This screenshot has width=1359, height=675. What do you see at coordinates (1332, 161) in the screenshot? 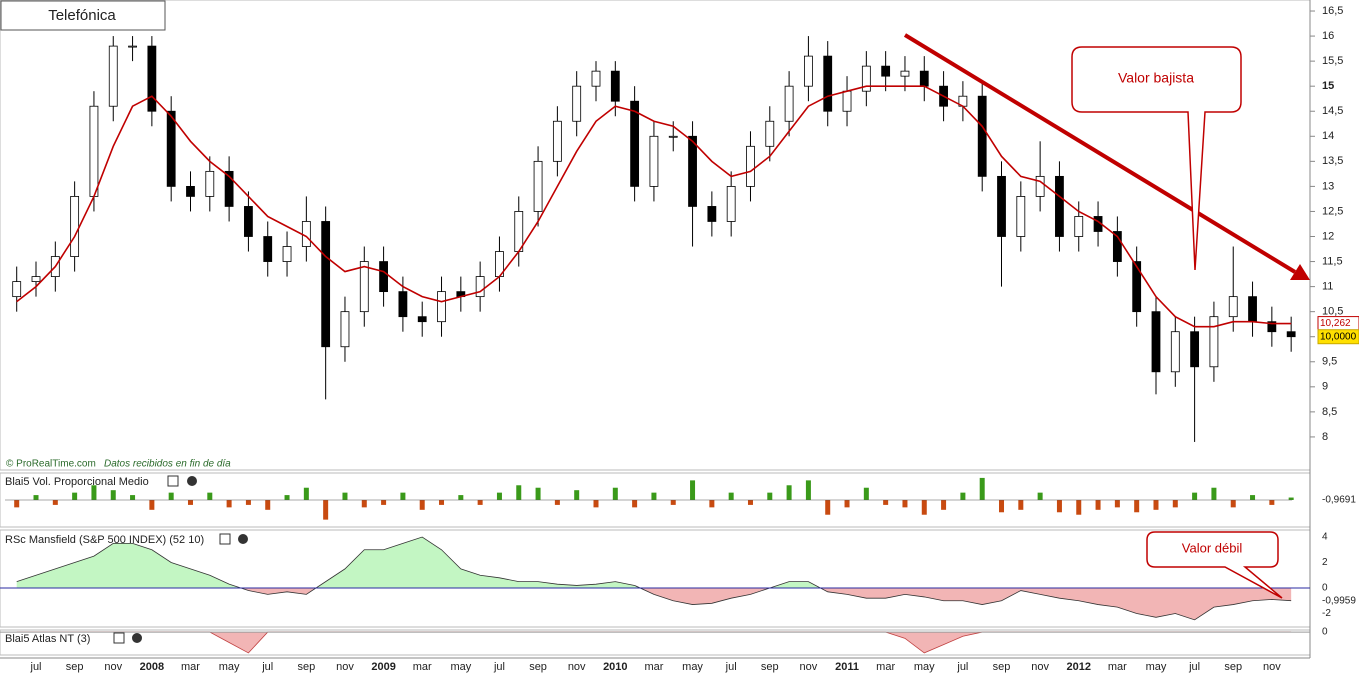
I see `y-tick-label: 13,5` at bounding box center [1332, 161].